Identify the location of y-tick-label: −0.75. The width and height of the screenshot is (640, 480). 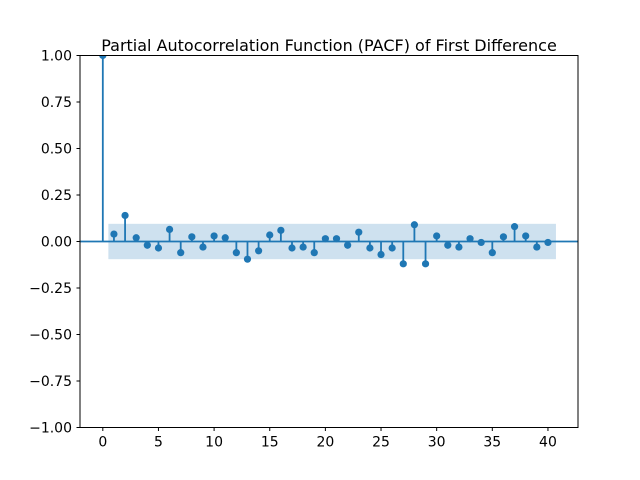
(50, 382).